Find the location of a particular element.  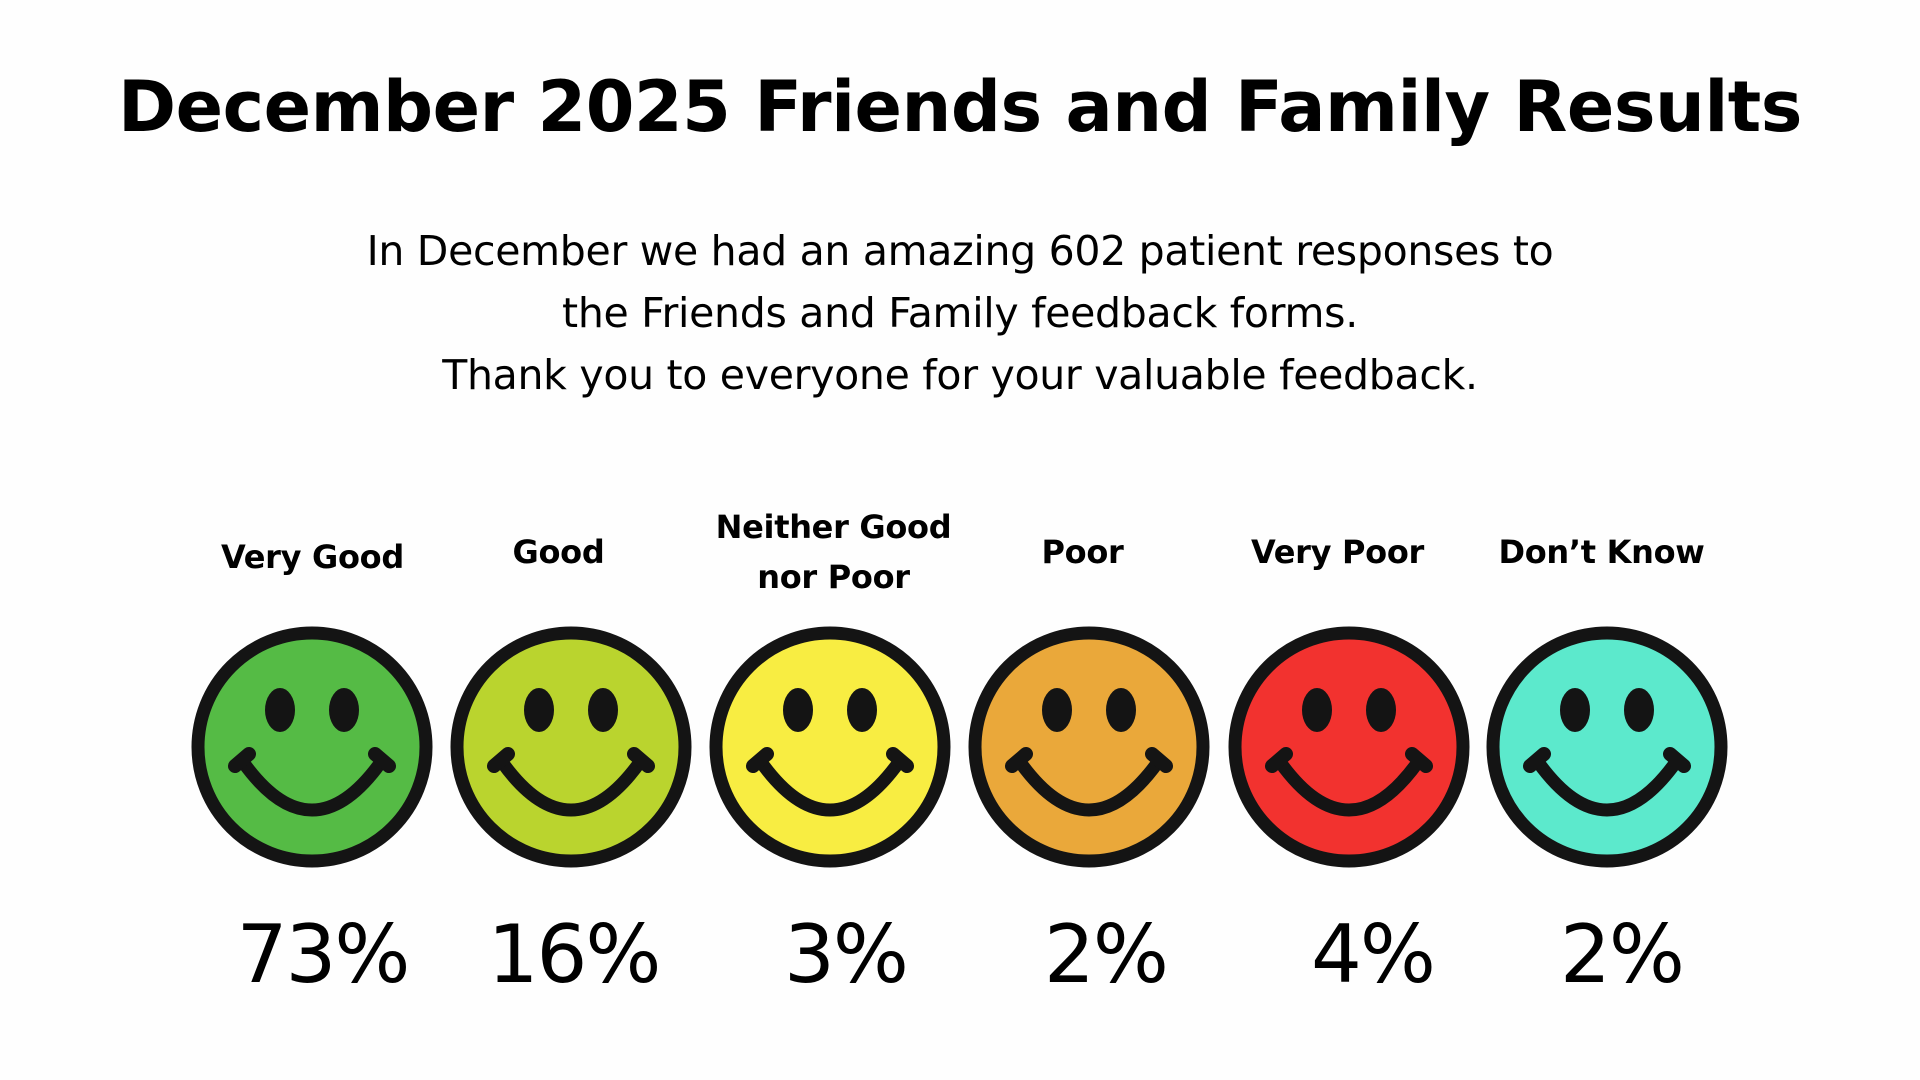

rating-label: Very Poor is located at coordinates (1337, 552).